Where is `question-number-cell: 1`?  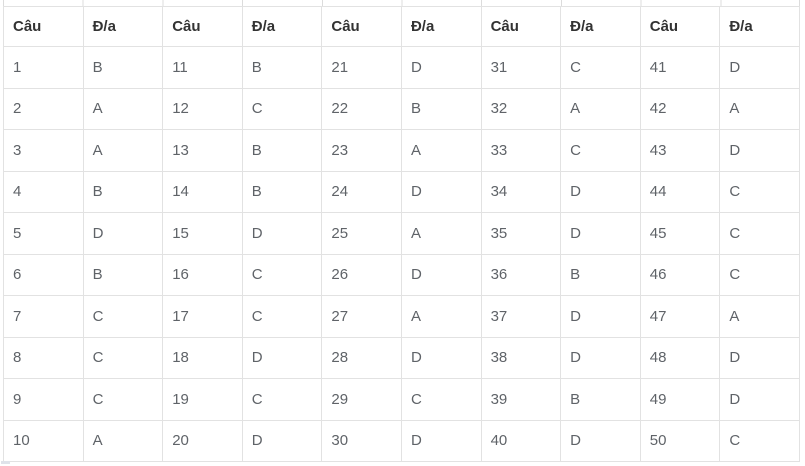 question-number-cell: 1 is located at coordinates (43, 67).